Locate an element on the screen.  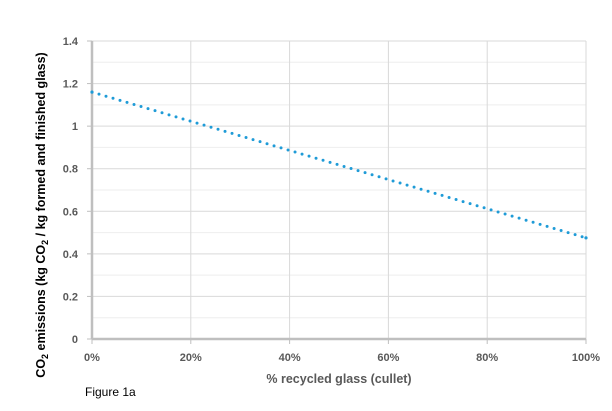
x-tick-label: 0% is located at coordinates (92, 358).